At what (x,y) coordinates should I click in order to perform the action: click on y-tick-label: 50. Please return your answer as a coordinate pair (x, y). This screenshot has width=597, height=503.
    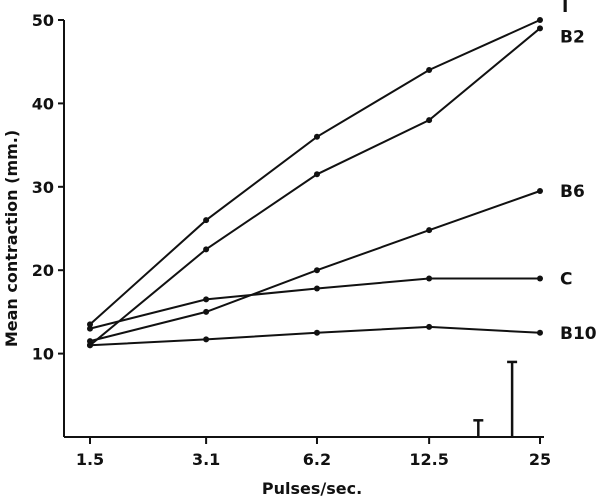
    Looking at the image, I should click on (43, 20).